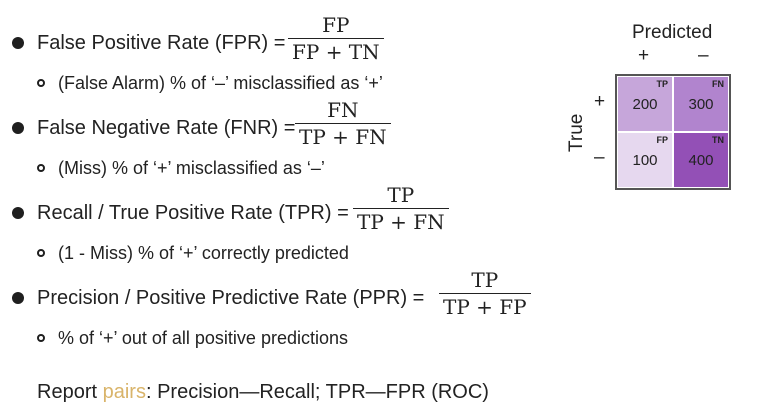  What do you see at coordinates (343, 110) in the screenshot?
I see `fnr-numerator: FN` at bounding box center [343, 110].